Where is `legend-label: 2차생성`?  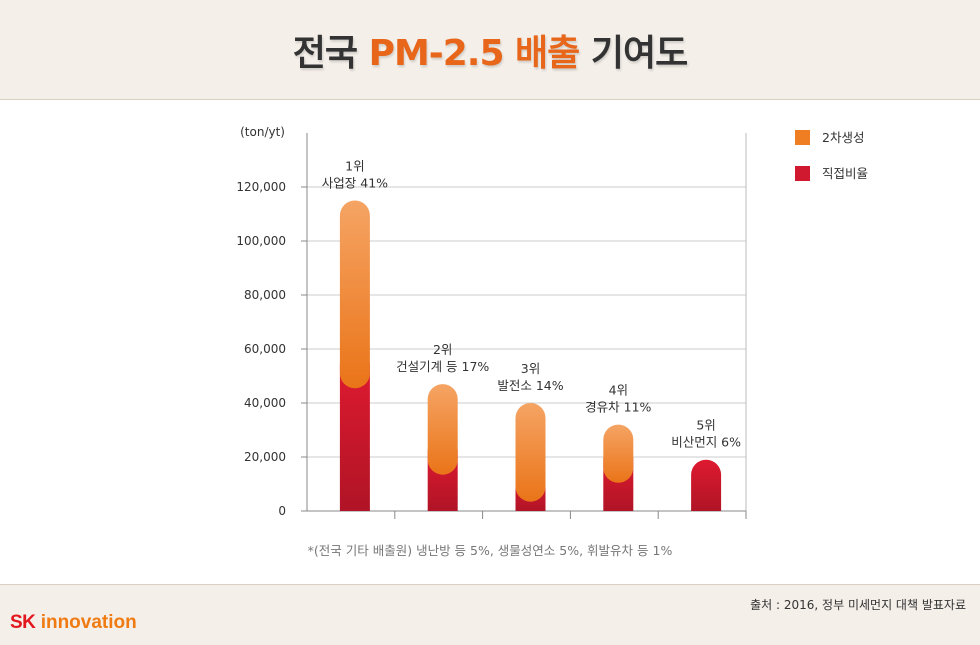
legend-label: 2차생성 is located at coordinates (843, 137).